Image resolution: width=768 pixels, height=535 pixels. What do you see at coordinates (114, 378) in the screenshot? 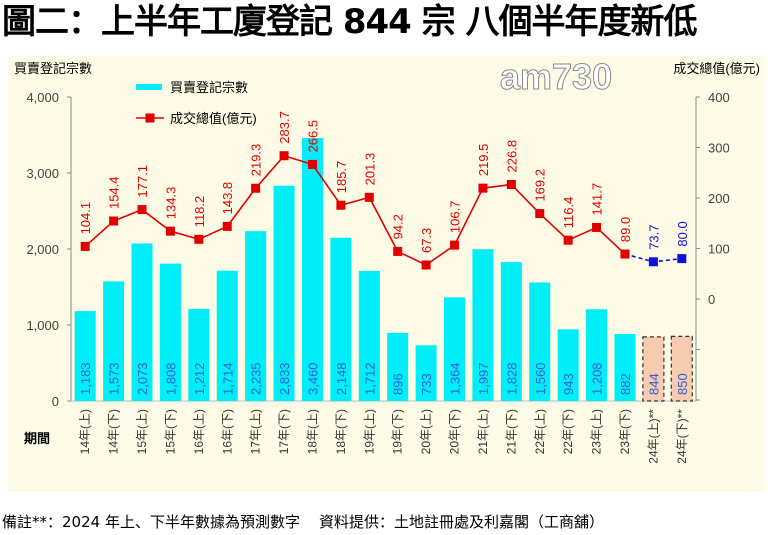
I see `bar-label: 1,573` at bounding box center [114, 378].